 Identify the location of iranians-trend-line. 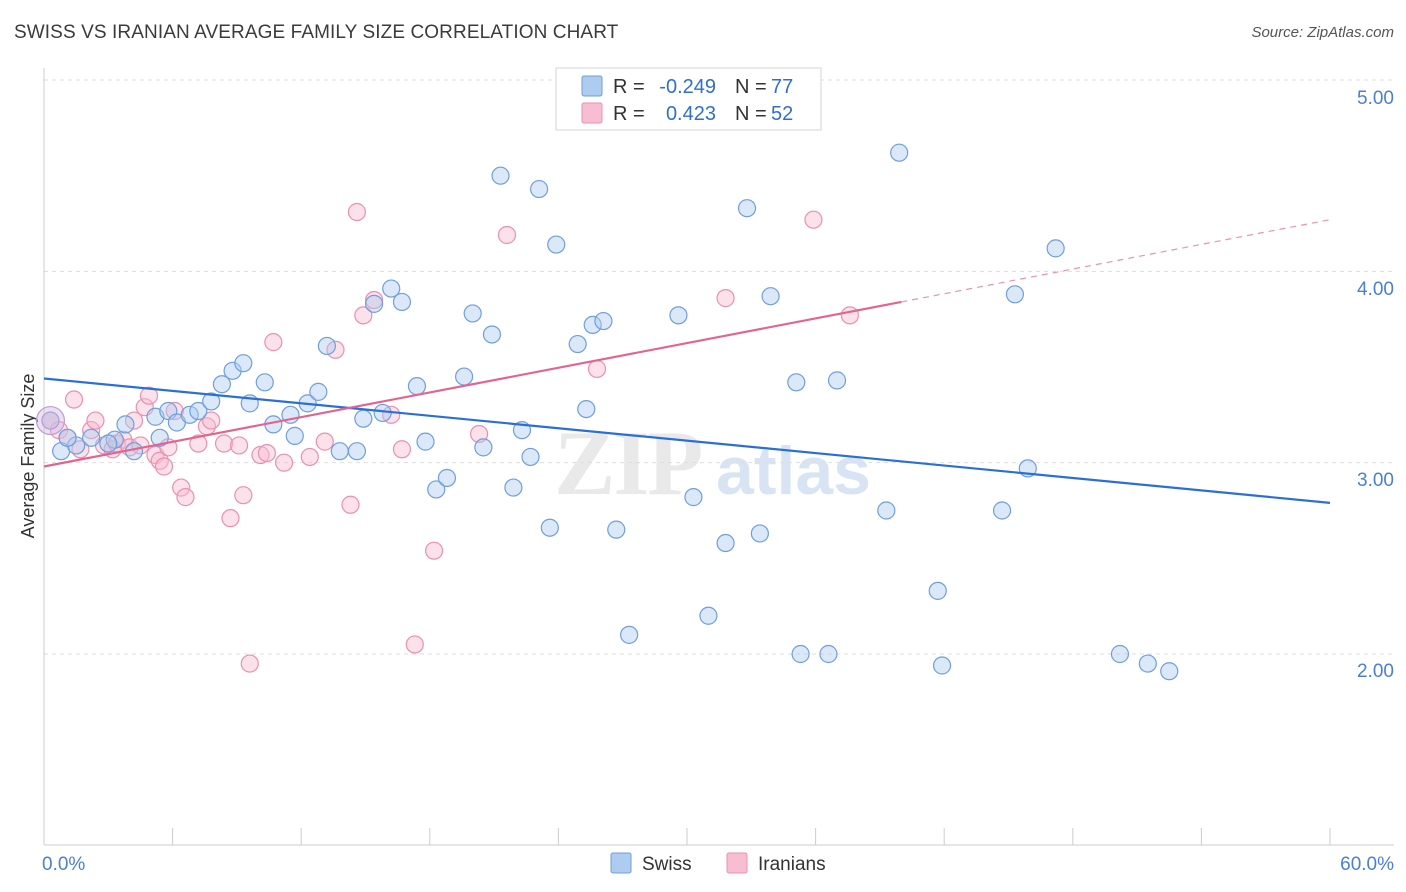
(472, 384).